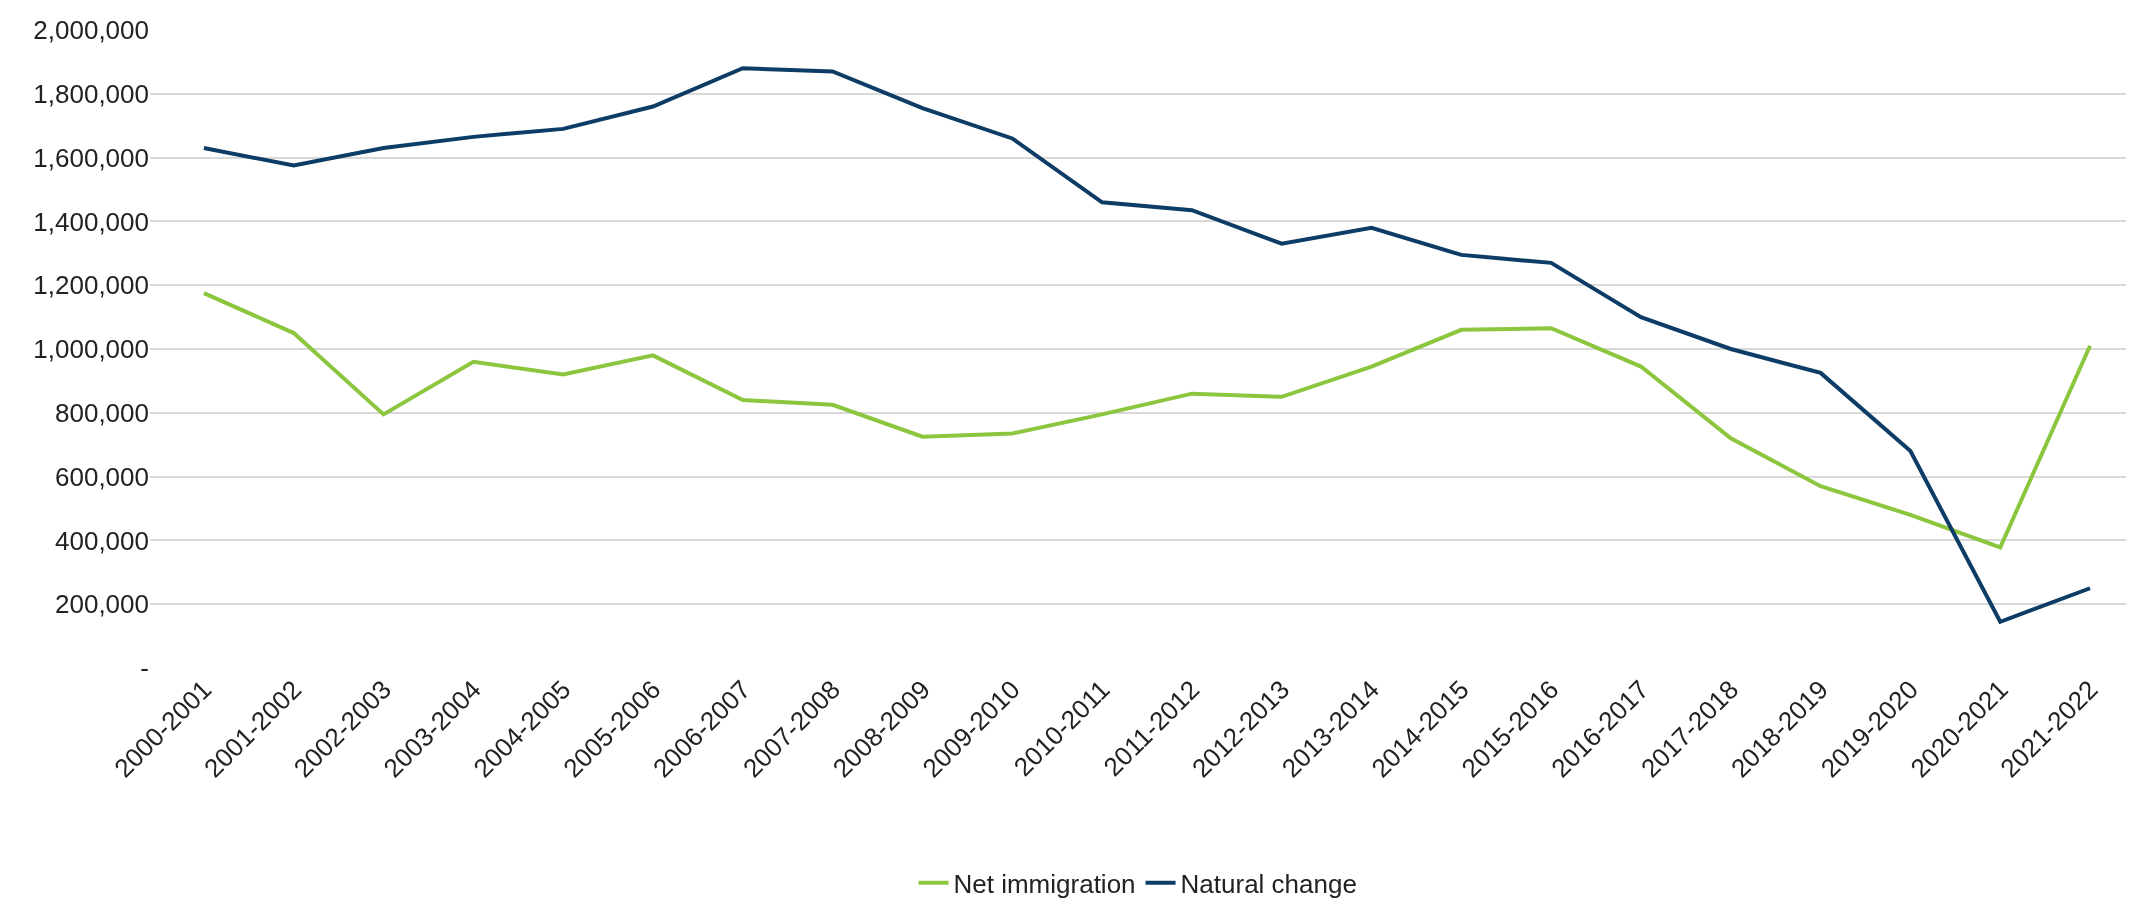 The height and width of the screenshot is (918, 2156). What do you see at coordinates (1044, 883) in the screenshot?
I see `legend-label: Net immigration` at bounding box center [1044, 883].